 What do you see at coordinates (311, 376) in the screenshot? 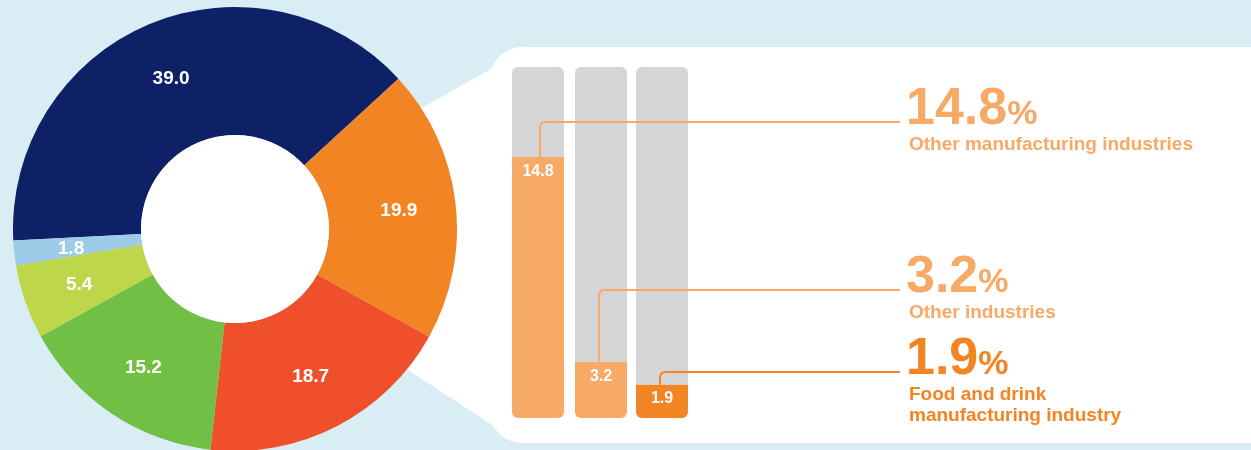
I see `data-label: 18.7` at bounding box center [311, 376].